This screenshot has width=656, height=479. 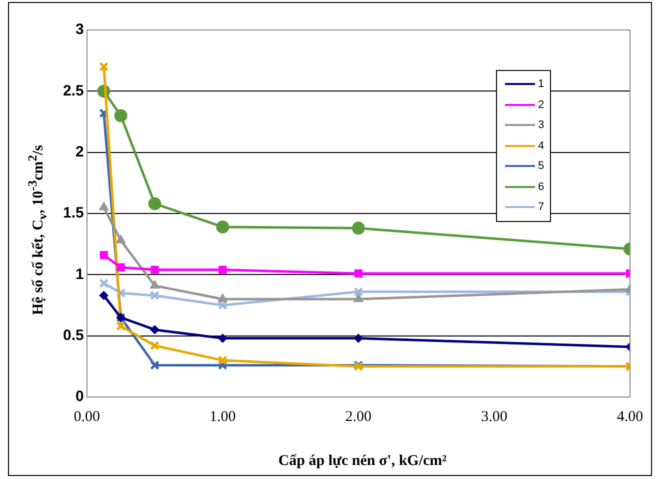 I want to click on legend-label: 5, so click(x=541, y=166).